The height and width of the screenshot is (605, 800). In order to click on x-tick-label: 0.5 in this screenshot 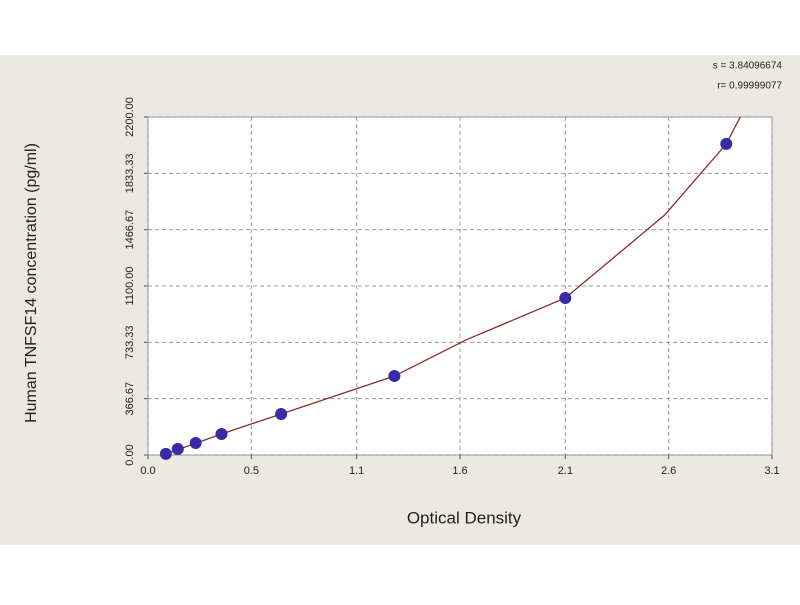, I will do `click(251, 471)`.